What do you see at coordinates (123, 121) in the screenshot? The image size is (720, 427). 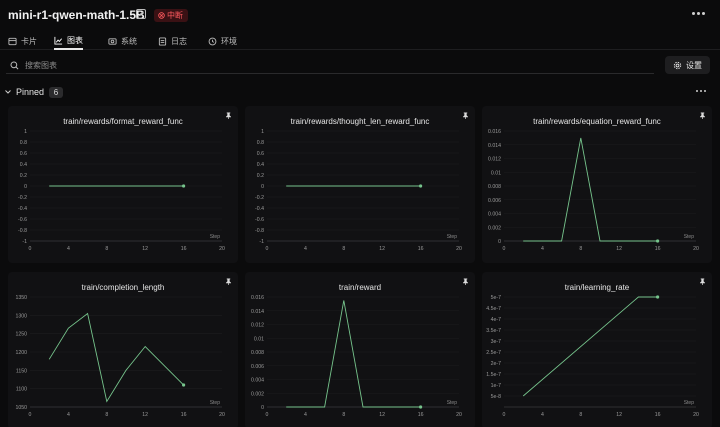 I see `chart-title: train/rewards/format_reward_func` at bounding box center [123, 121].